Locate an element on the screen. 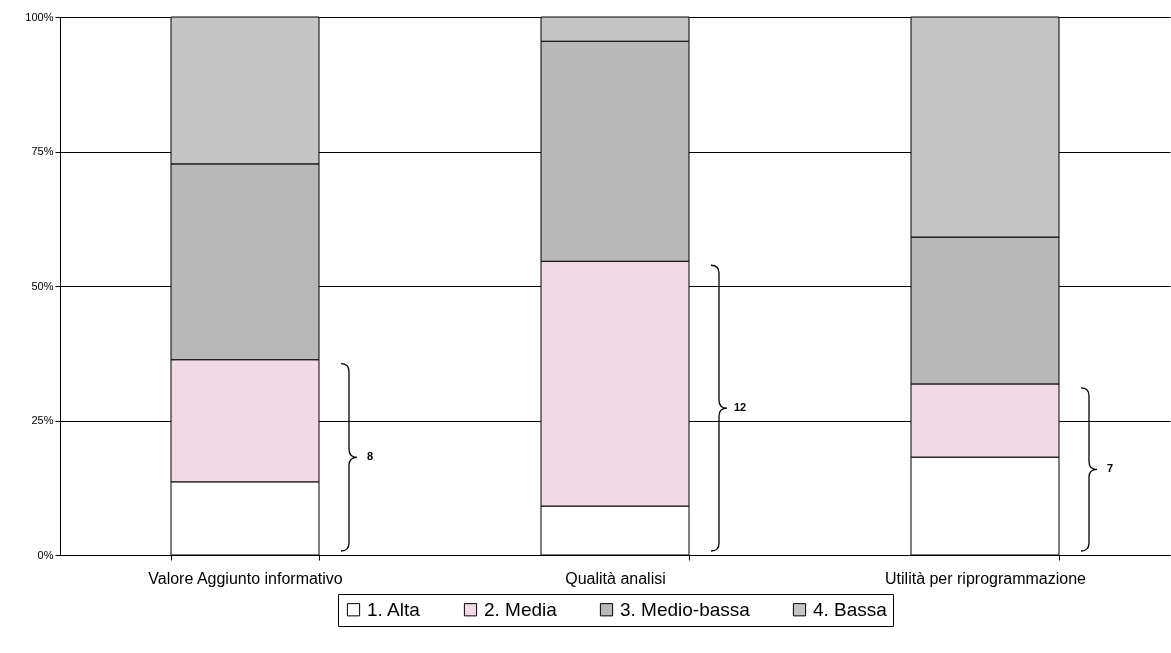 This screenshot has height=653, width=1171. annotation: 7 is located at coordinates (1110, 468).